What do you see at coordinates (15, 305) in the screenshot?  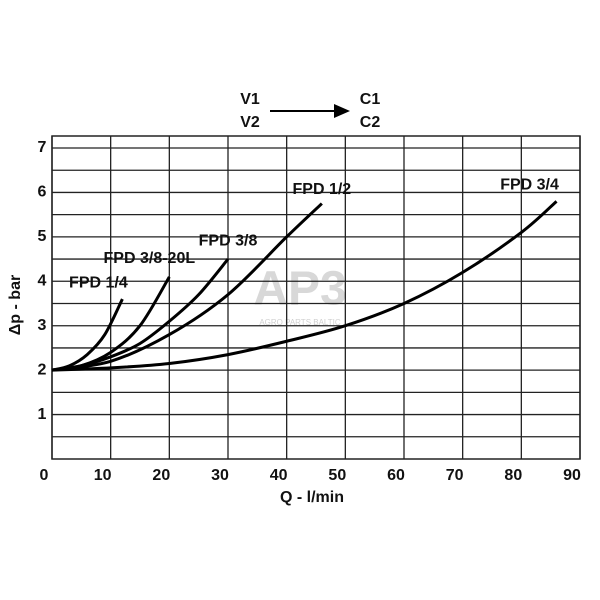 I see `y-axis-title: Δp - bar` at bounding box center [15, 305].